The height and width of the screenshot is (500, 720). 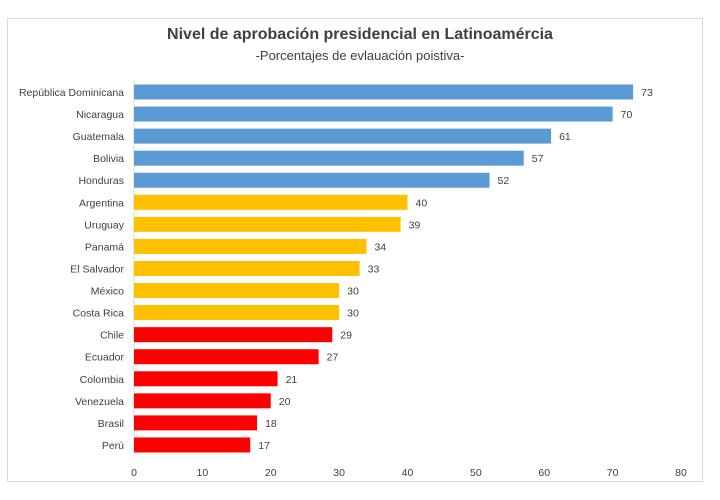 What do you see at coordinates (71, 93) in the screenshot?
I see `category-label: República Dominicana` at bounding box center [71, 93].